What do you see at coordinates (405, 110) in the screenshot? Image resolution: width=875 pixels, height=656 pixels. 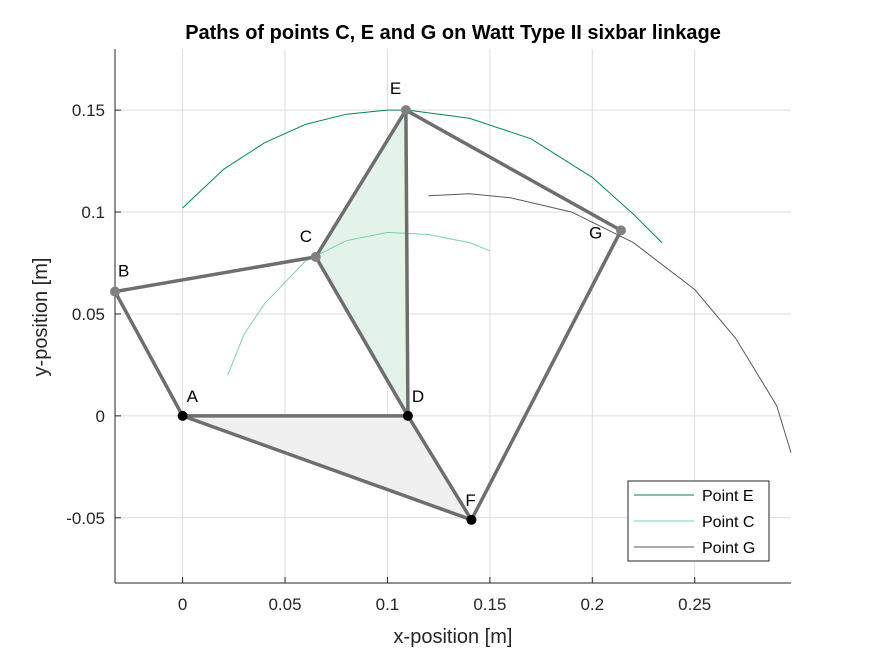 I see `joint-e` at bounding box center [405, 110].